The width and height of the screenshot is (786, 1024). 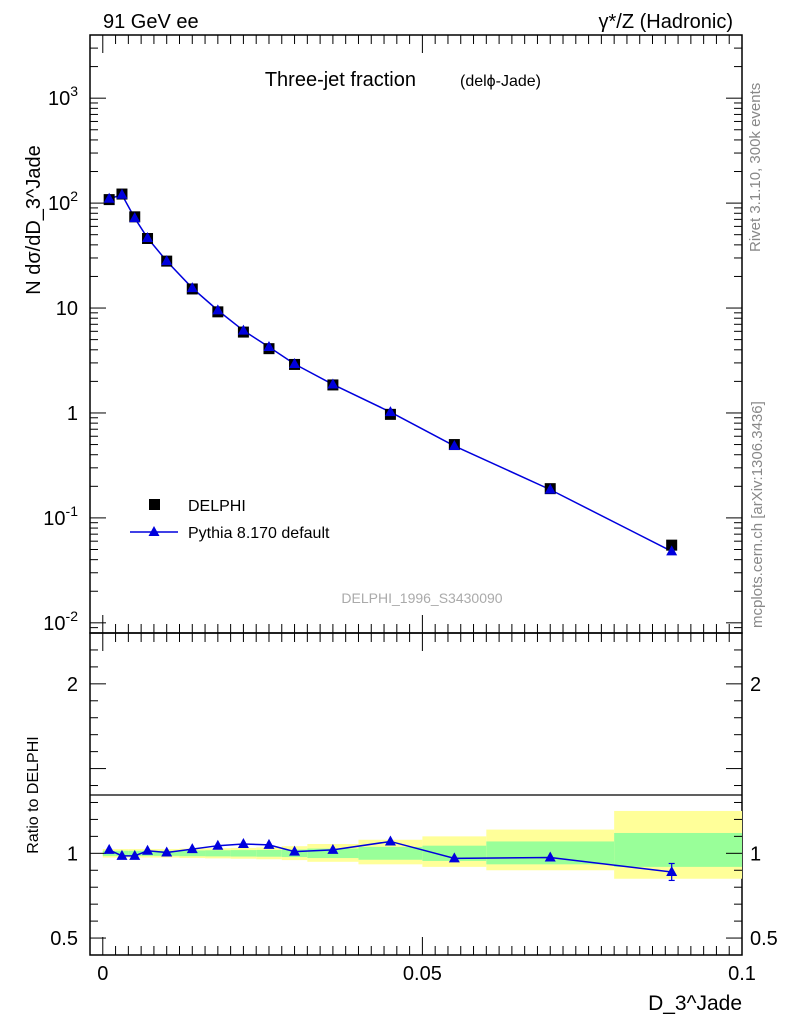 I want to click on main-y-axis-label: N dσ/dD_3^Jade, so click(x=34, y=220).